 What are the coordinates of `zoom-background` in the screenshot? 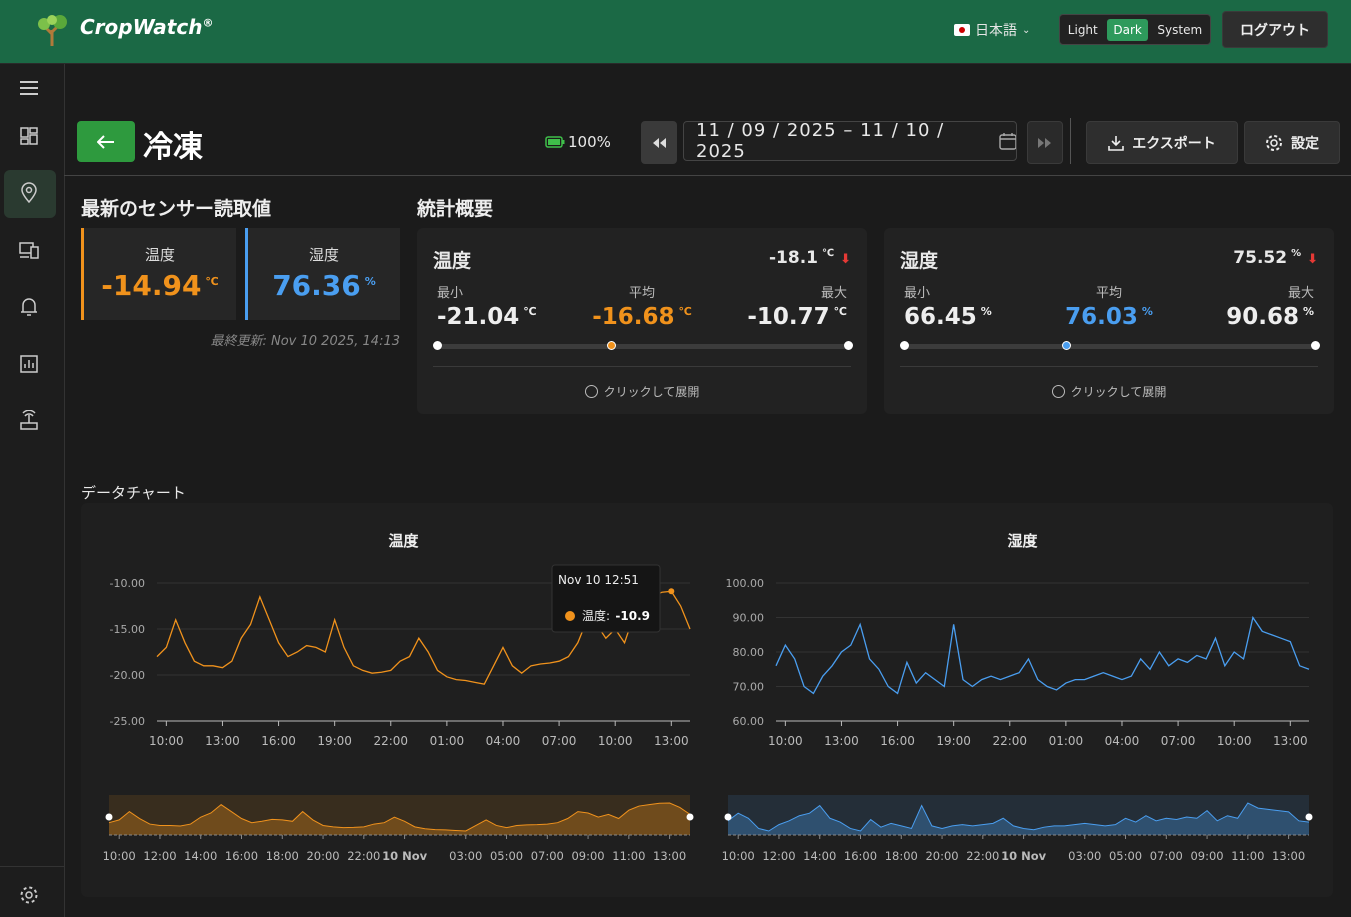 It's located at (1018, 815).